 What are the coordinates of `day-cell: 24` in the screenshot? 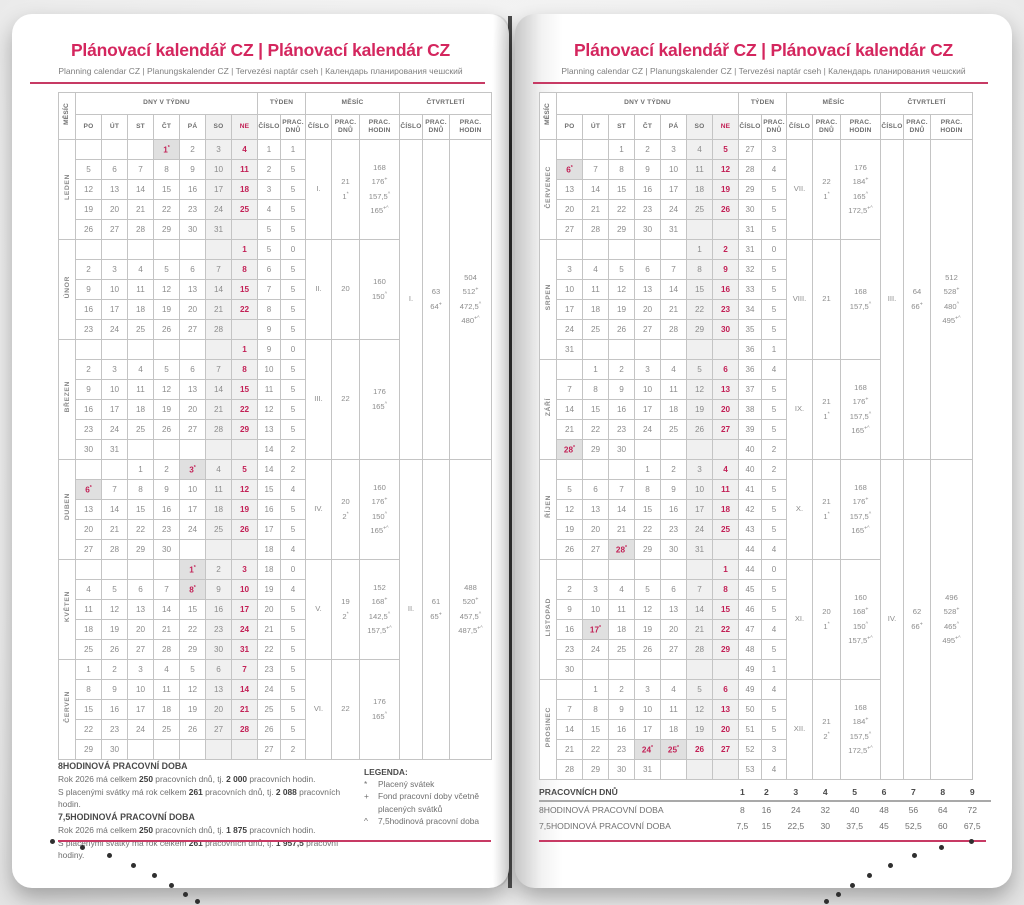 It's located at (569, 329).